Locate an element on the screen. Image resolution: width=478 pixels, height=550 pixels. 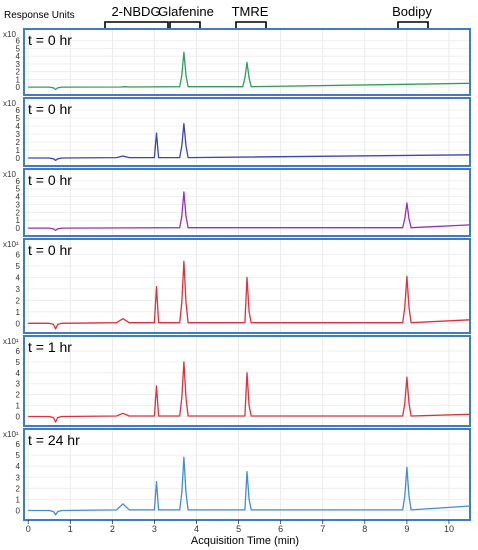
x-axis: 0 1 2 3 4 5 6 7 8 9 10 is located at coordinates (240, 527).